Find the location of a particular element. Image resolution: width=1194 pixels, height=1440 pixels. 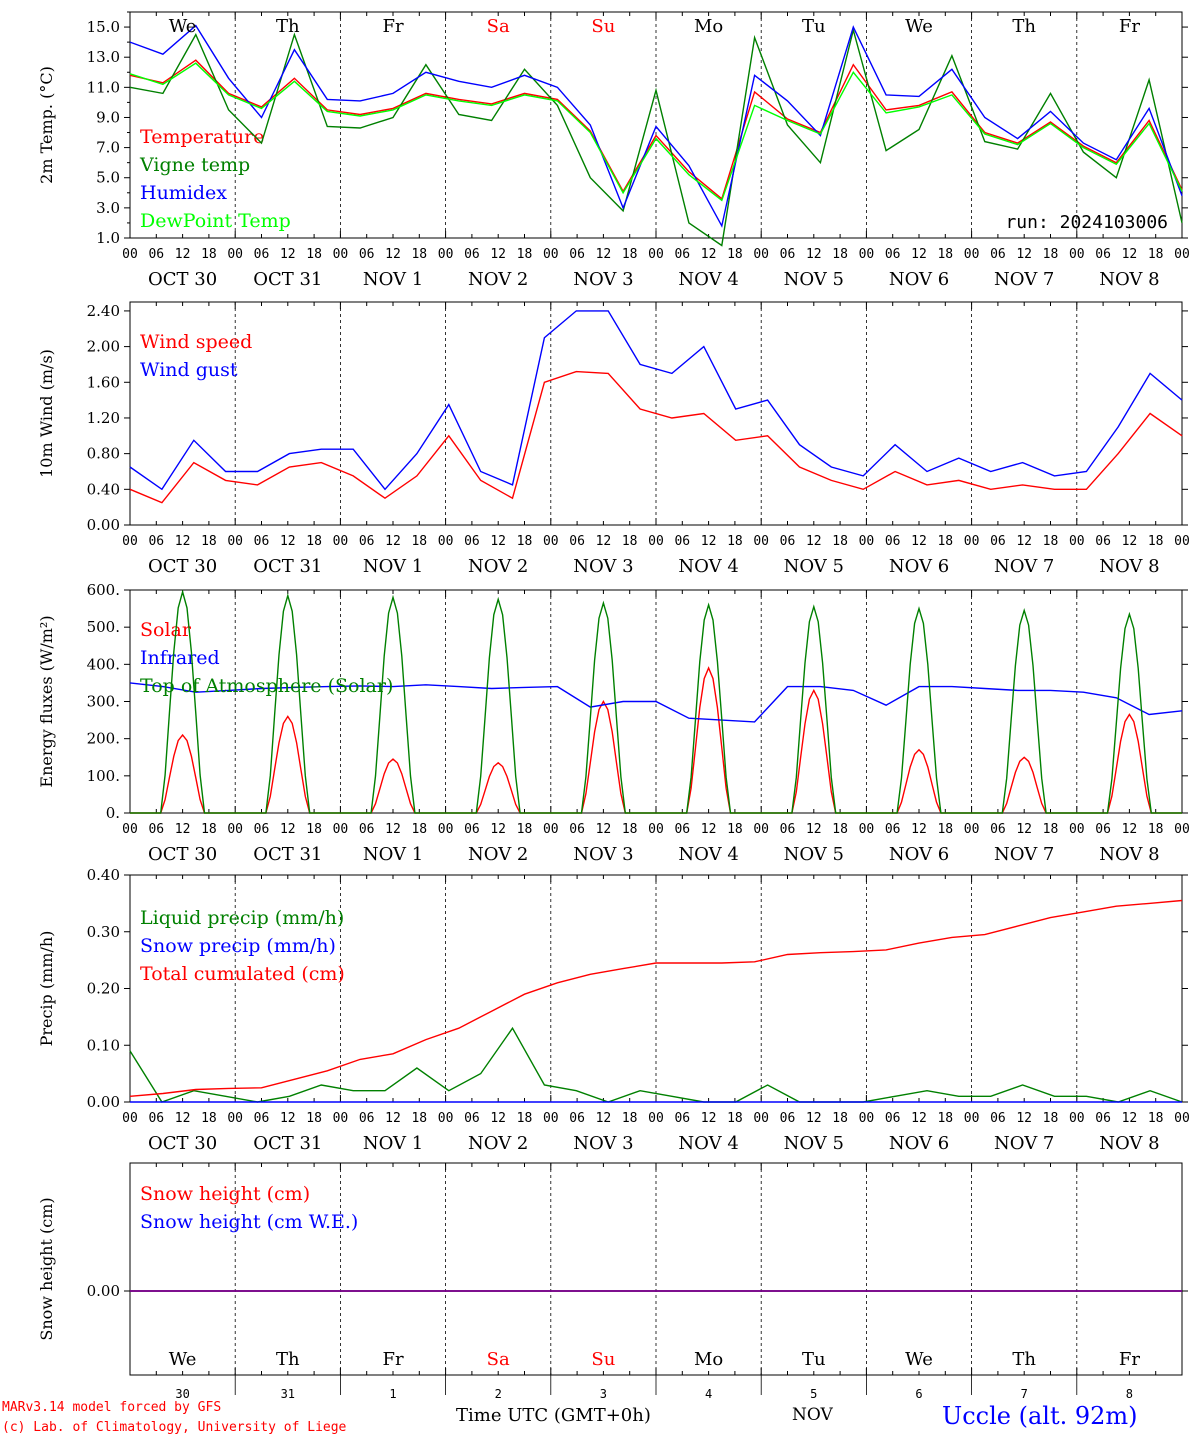

y-tick-label: 2.00 is located at coordinates (103, 347).